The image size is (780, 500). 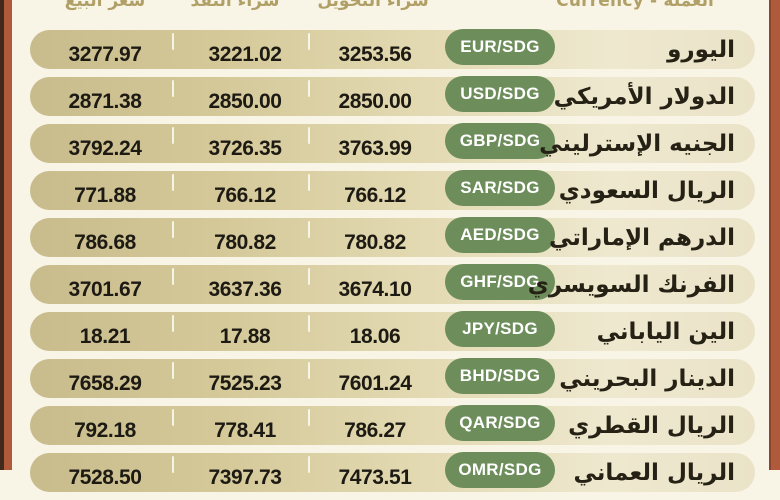 What do you see at coordinates (651, 425) in the screenshot?
I see `currency-name: الريال القطري` at bounding box center [651, 425].